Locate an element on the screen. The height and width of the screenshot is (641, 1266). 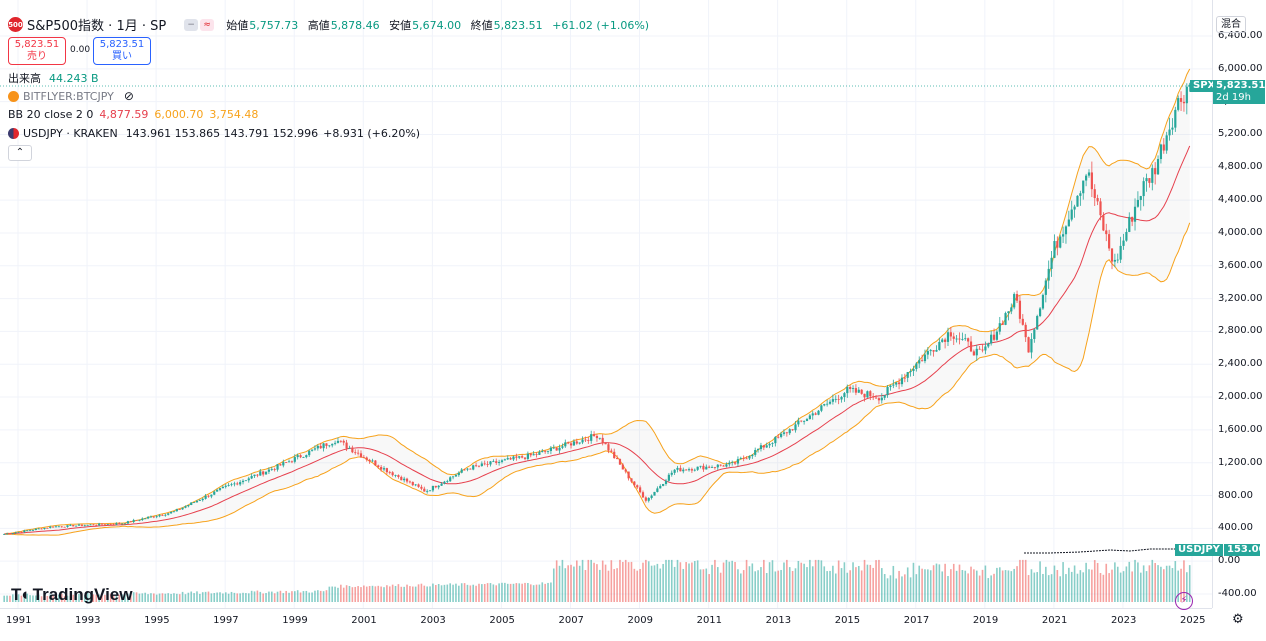
spx-price-tag: 5,823.51 is located at coordinates (1239, 86).